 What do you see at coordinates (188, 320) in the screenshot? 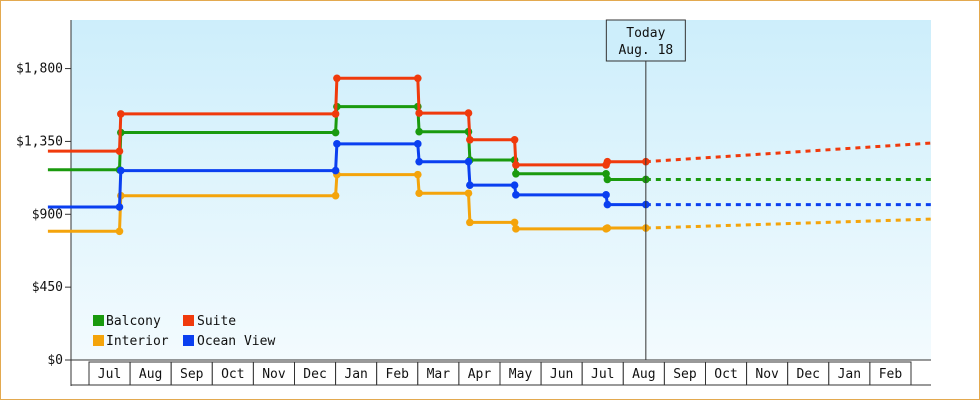
I see `legend-swatch-suite` at bounding box center [188, 320].